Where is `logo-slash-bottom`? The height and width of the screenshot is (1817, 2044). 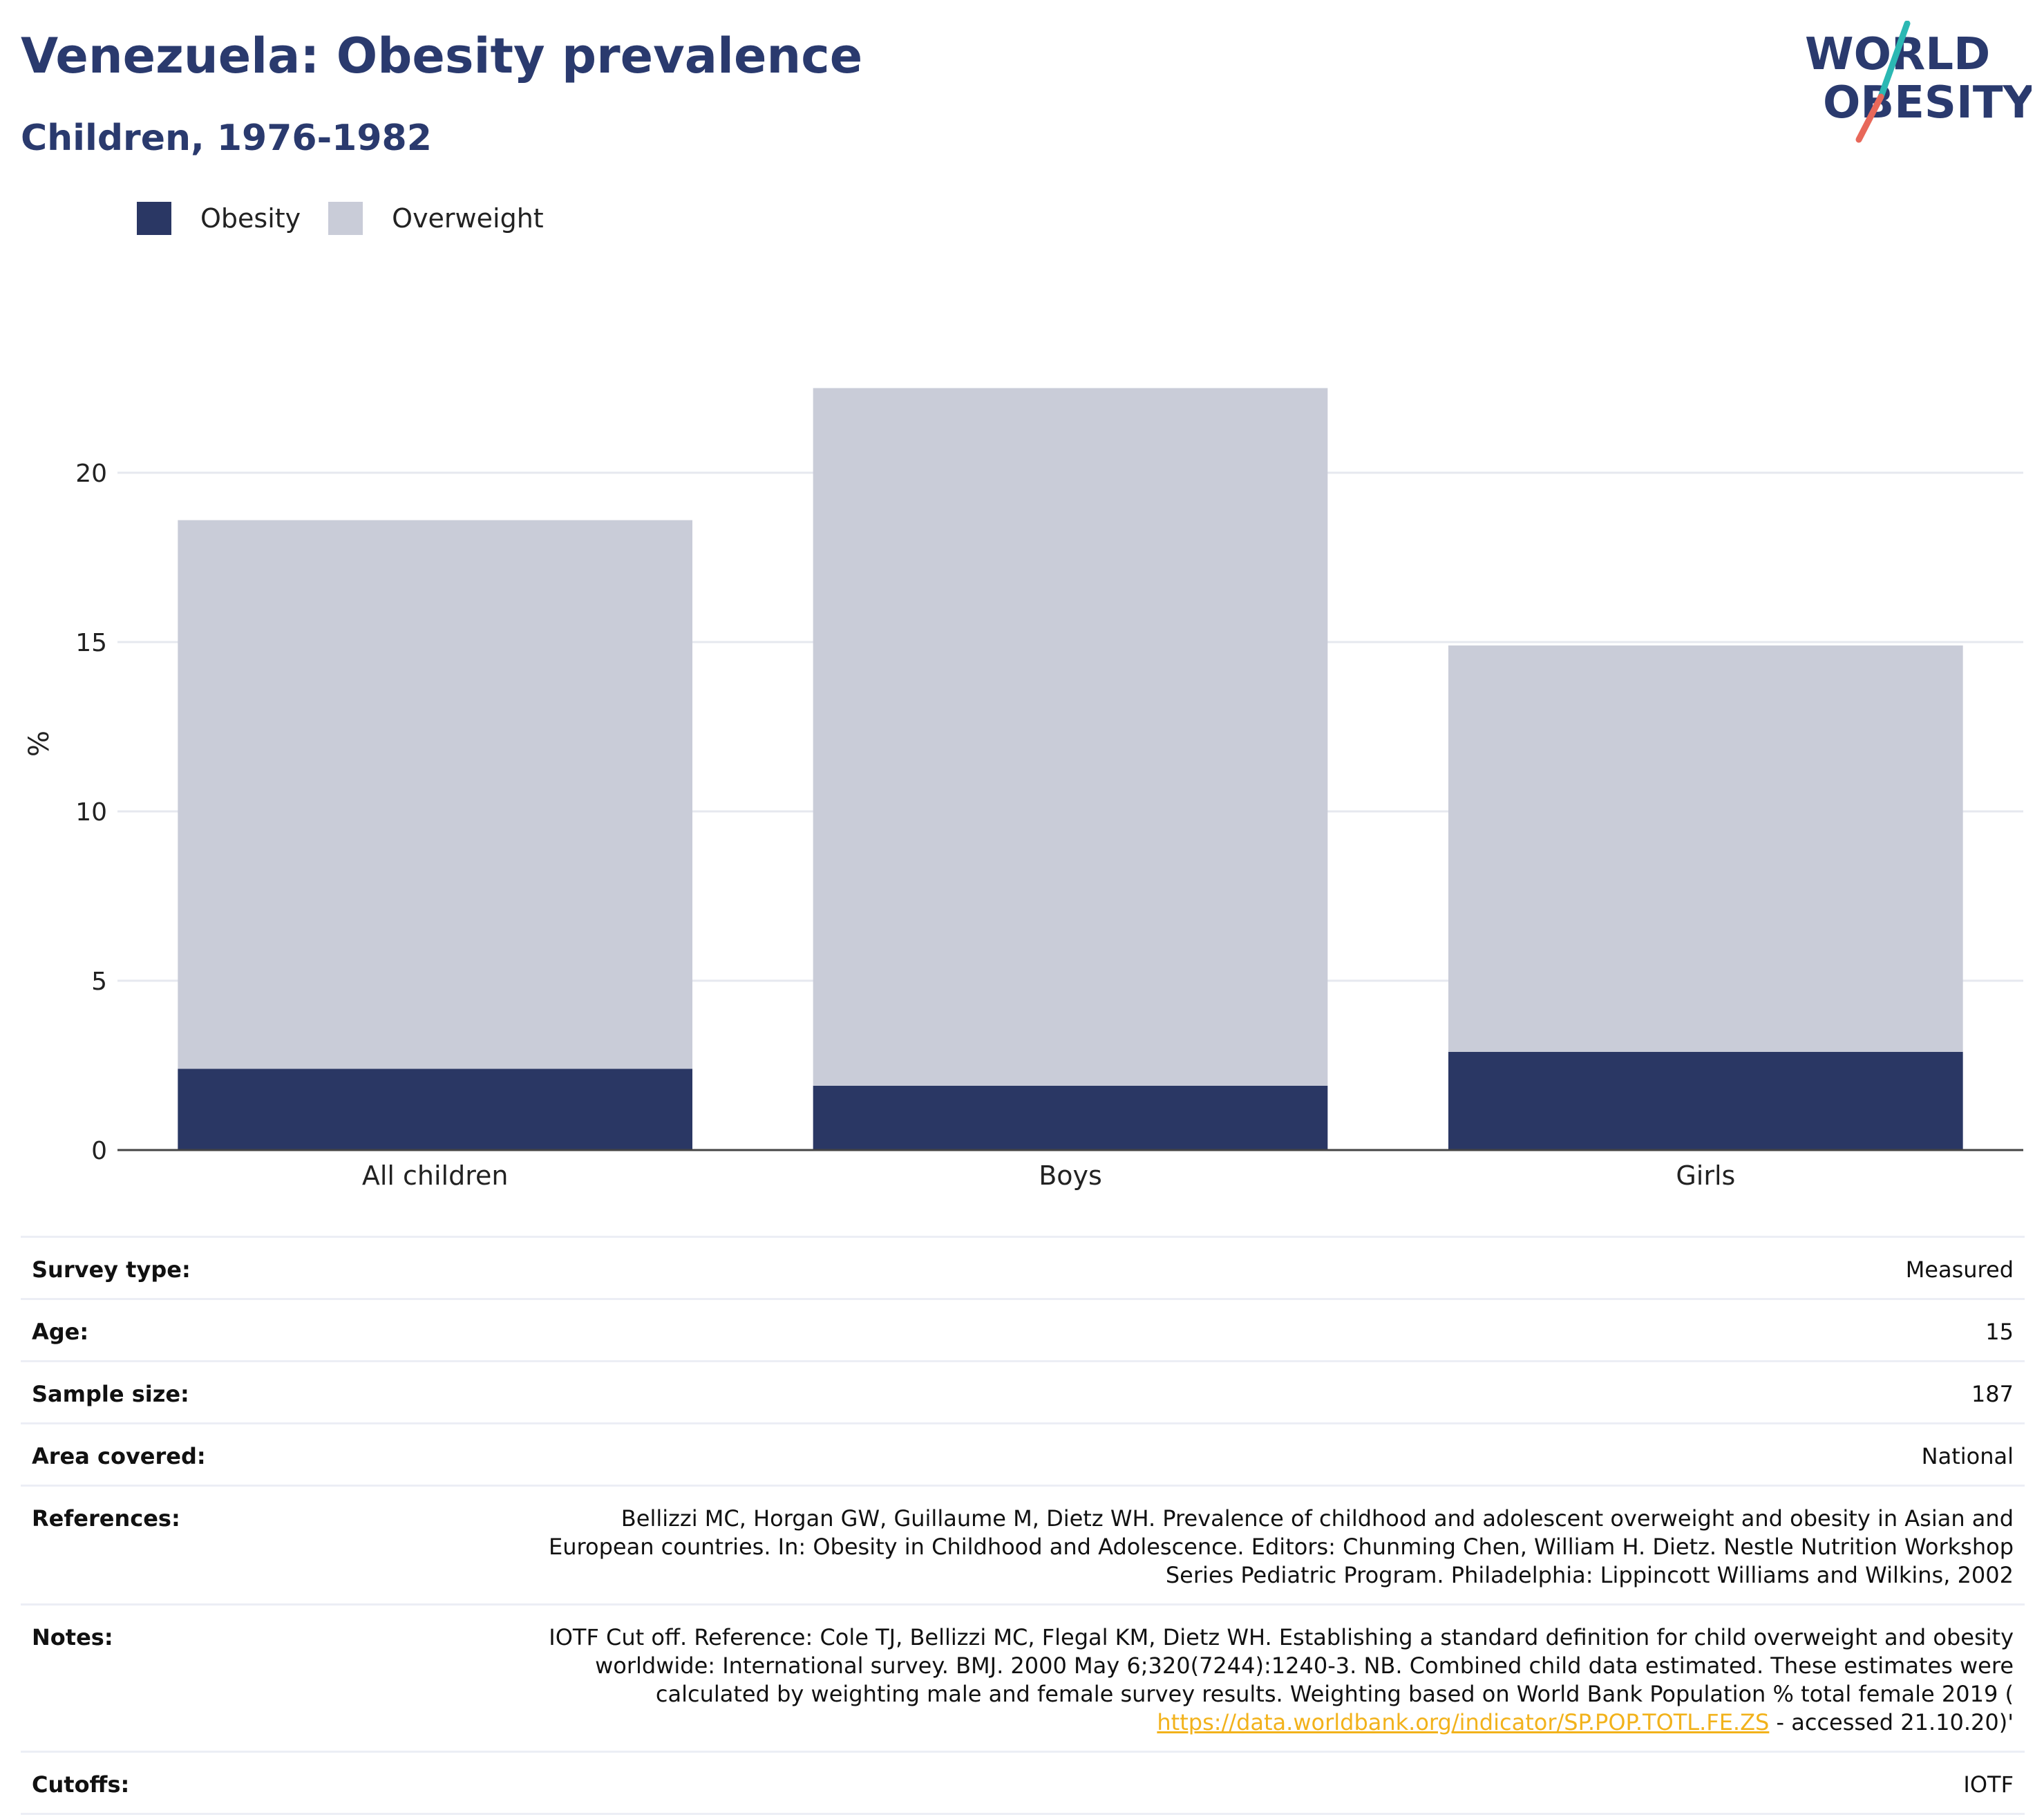 logo-slash-bottom is located at coordinates (1869, 118).